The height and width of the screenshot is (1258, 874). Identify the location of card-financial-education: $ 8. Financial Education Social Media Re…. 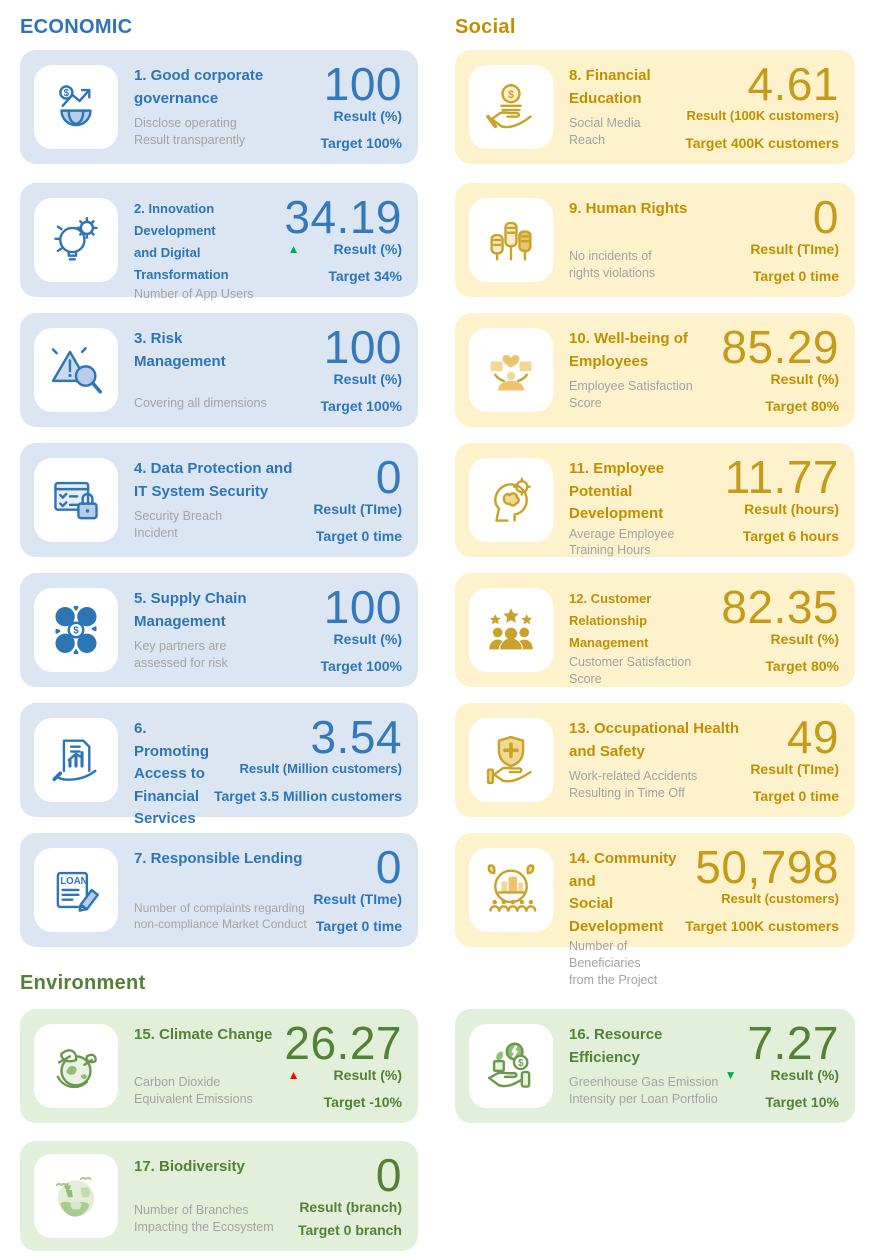
(655, 107).